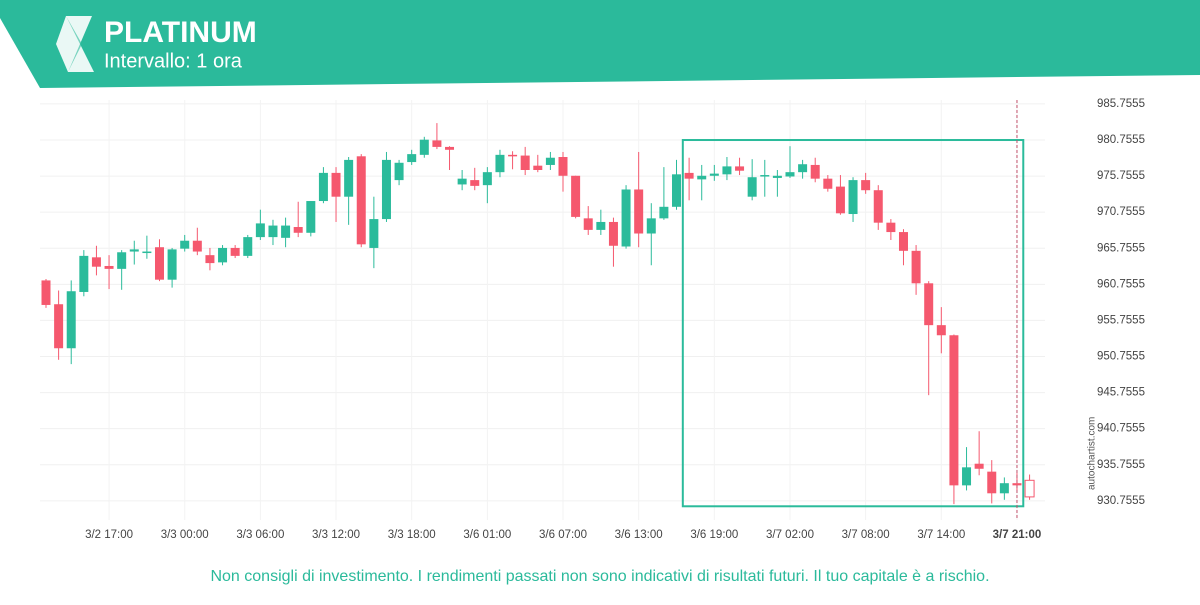 This screenshot has height=605, width=1200. What do you see at coordinates (1121, 104) in the screenshot?
I see `y-tick-label: 985.7555` at bounding box center [1121, 104].